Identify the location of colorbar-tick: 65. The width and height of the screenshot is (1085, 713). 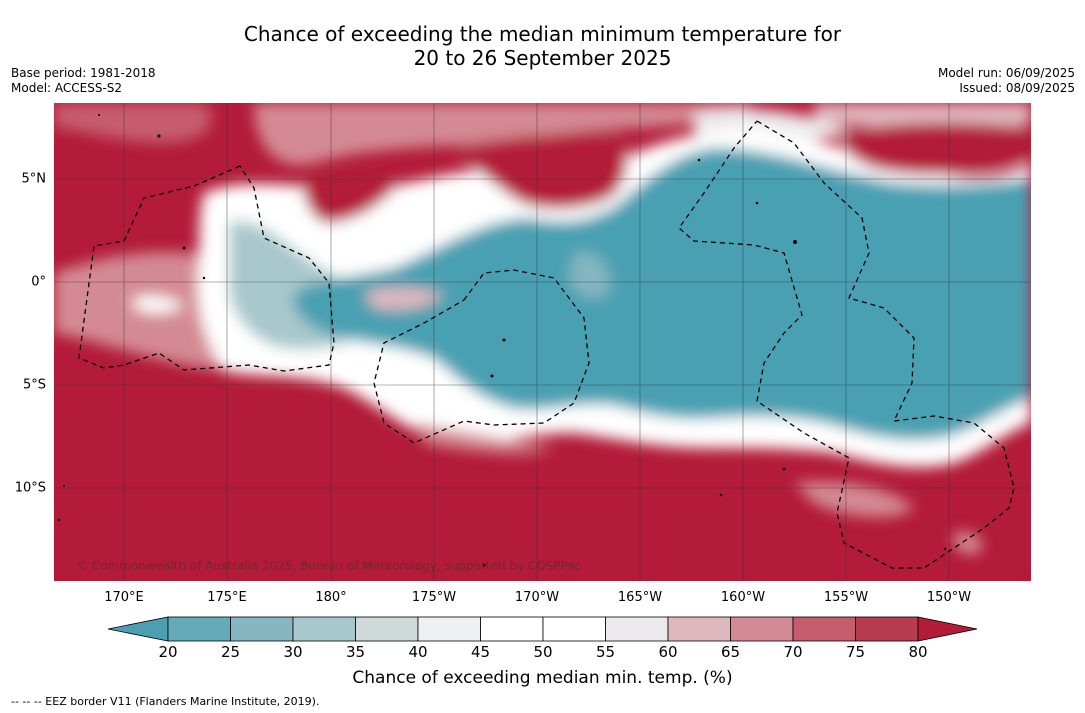
(730, 652).